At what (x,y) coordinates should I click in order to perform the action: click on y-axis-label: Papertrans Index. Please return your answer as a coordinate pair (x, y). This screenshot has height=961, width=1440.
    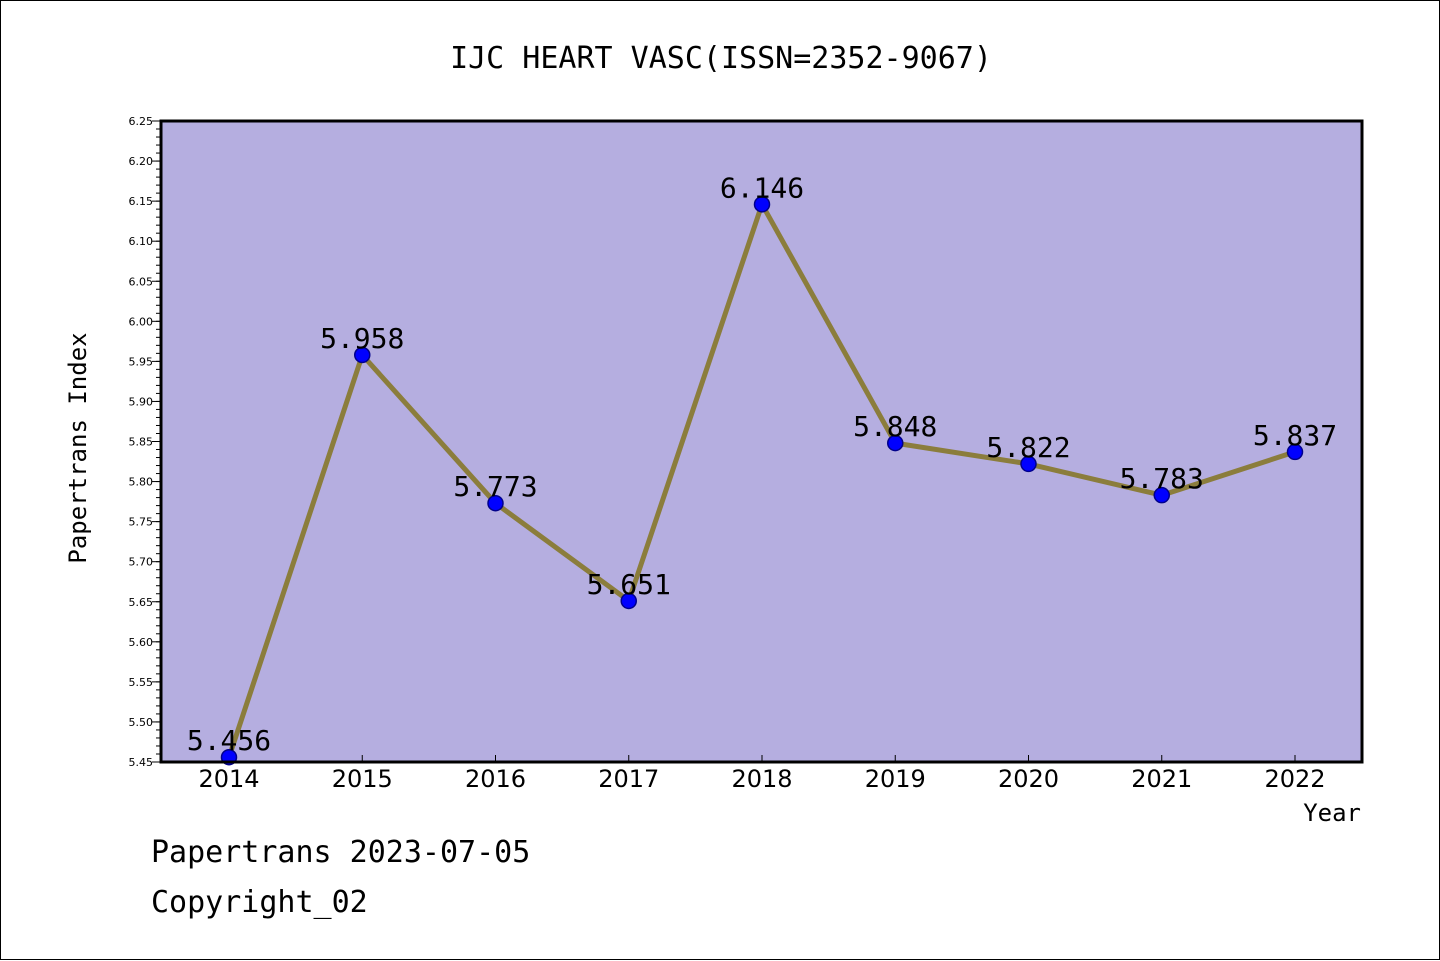
    Looking at the image, I should click on (78, 447).